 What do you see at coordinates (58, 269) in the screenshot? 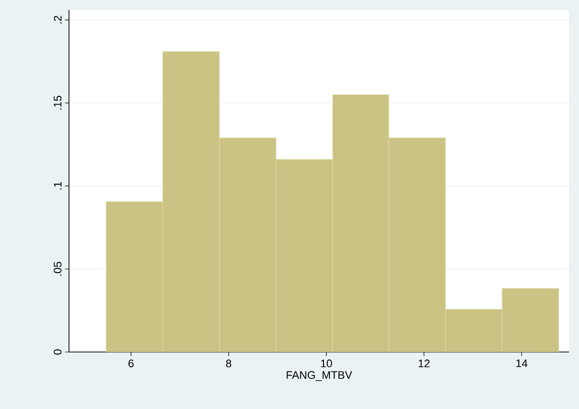
I see `y-tick-label: .05` at bounding box center [58, 269].